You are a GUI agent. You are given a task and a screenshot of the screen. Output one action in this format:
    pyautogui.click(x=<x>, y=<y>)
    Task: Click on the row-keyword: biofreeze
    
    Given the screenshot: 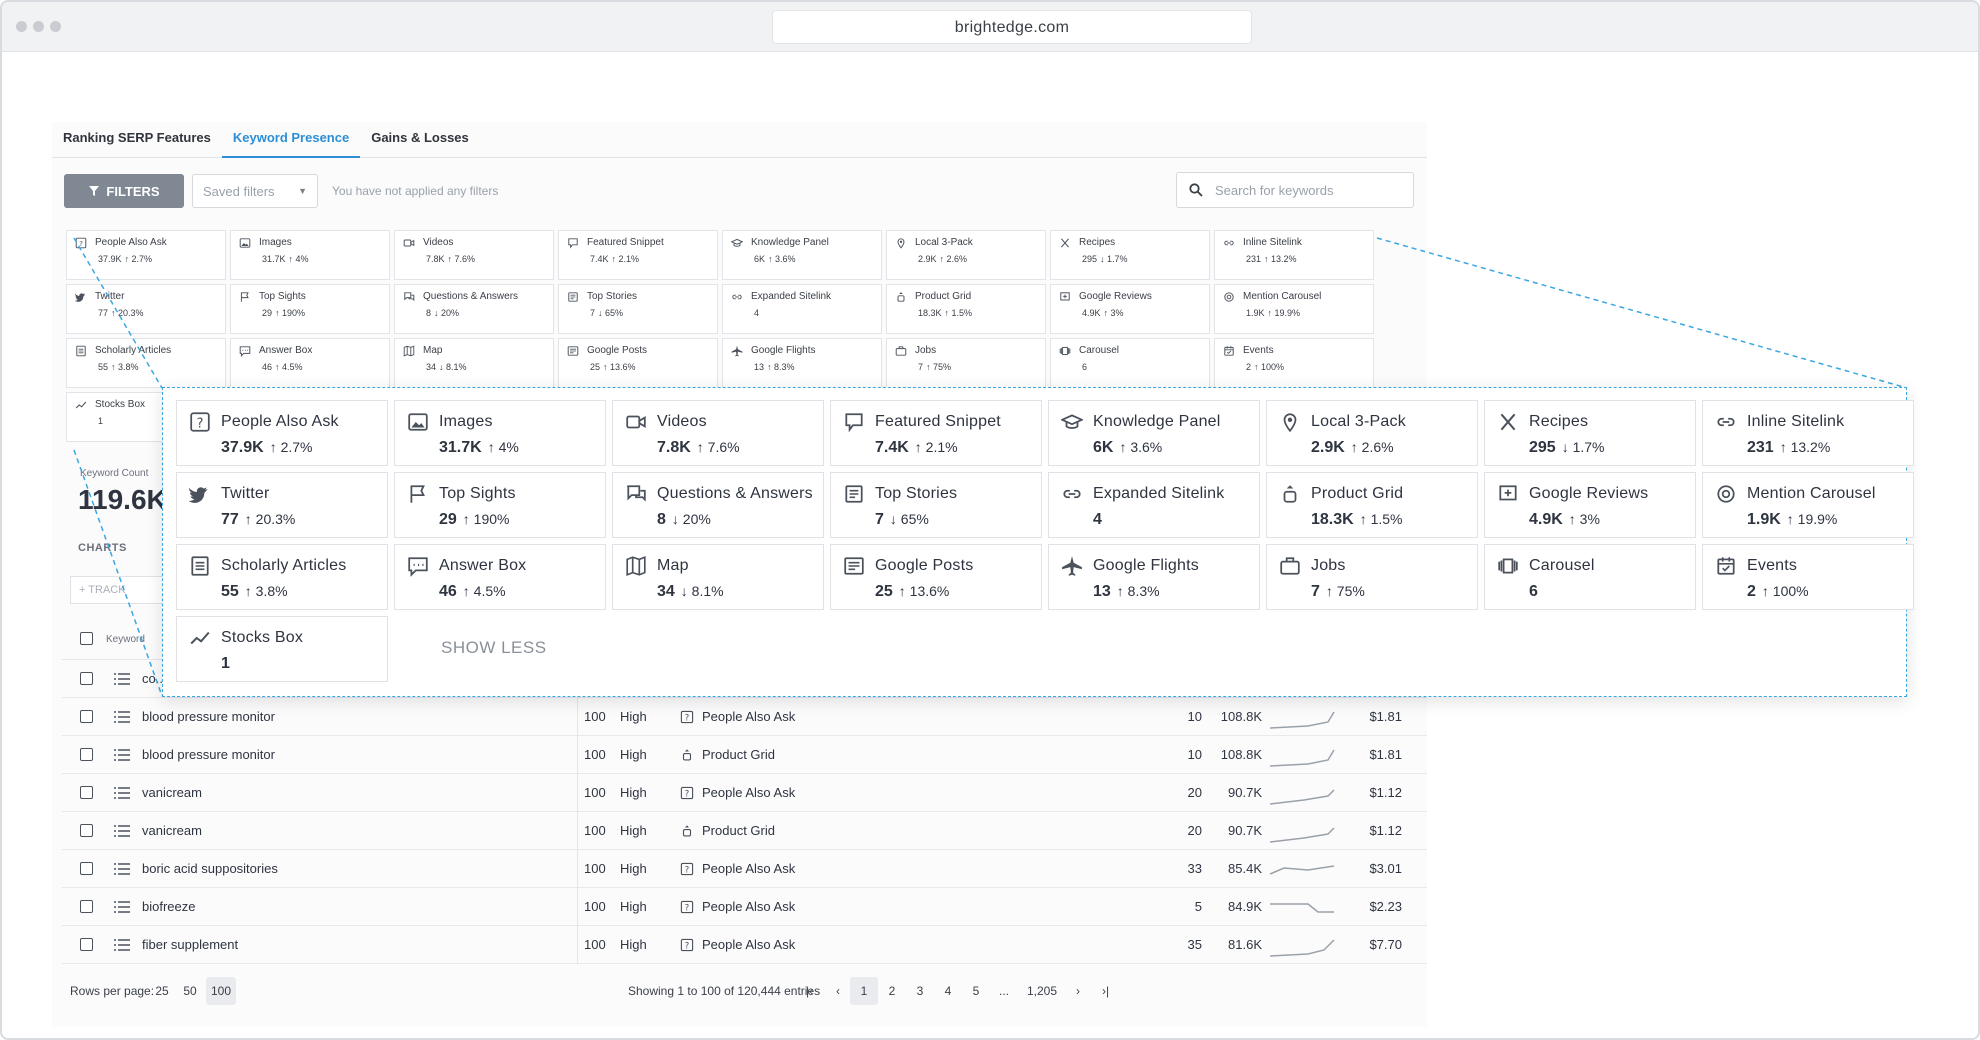 What is the action you would take?
    pyautogui.click(x=169, y=906)
    